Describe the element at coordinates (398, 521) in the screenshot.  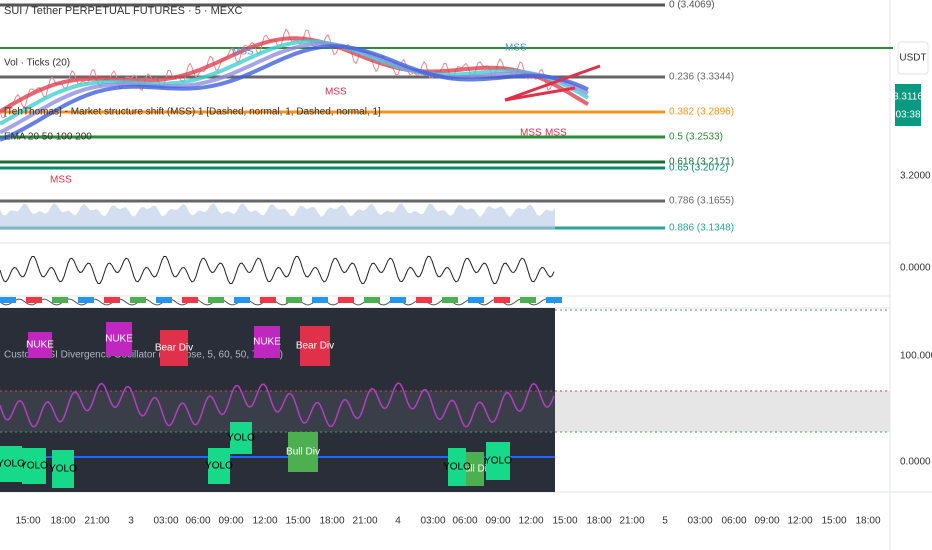
I see `time-label: 4` at that location.